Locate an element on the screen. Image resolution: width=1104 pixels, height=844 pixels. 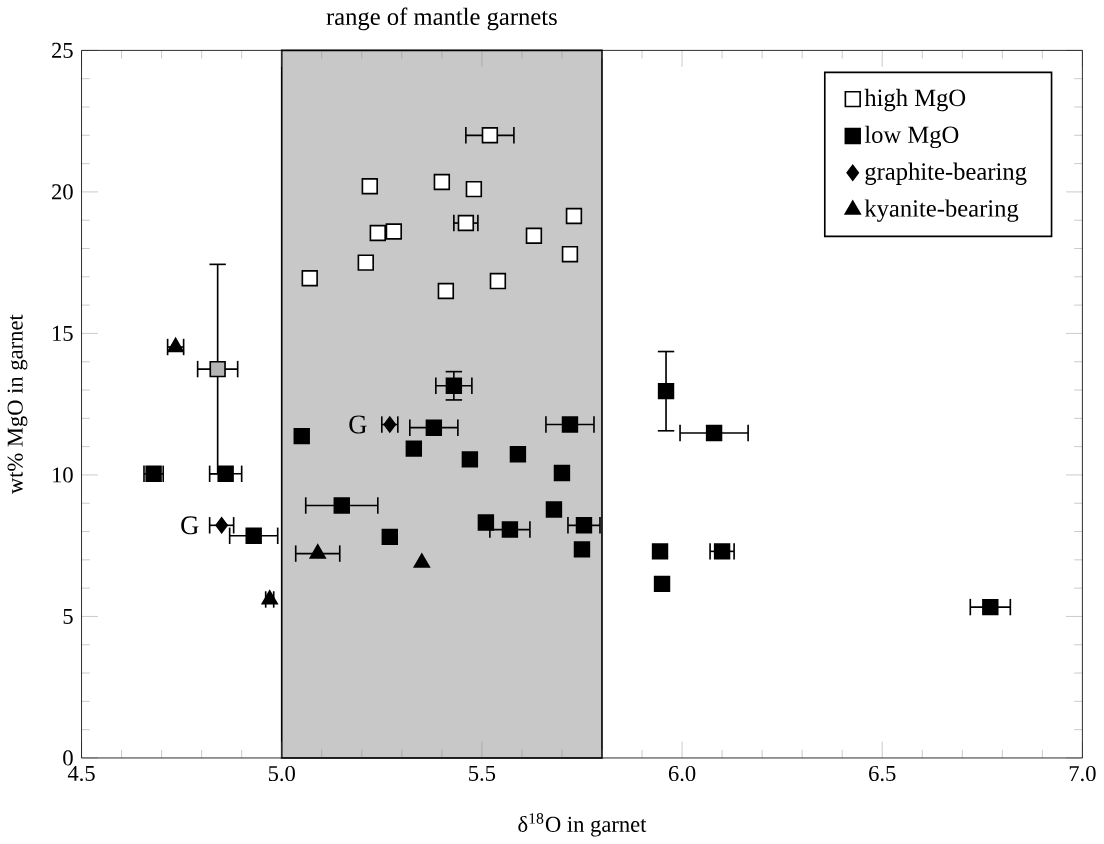
y-tick-label: 10 is located at coordinates (63, 475).